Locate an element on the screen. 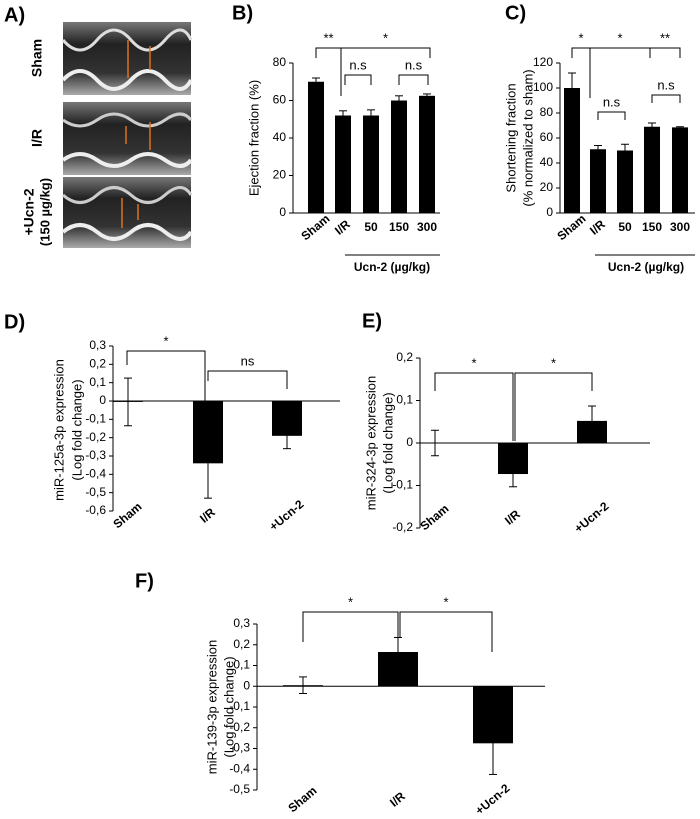 This screenshot has height=819, width=700. row-label: I/R is located at coordinates (37, 138).